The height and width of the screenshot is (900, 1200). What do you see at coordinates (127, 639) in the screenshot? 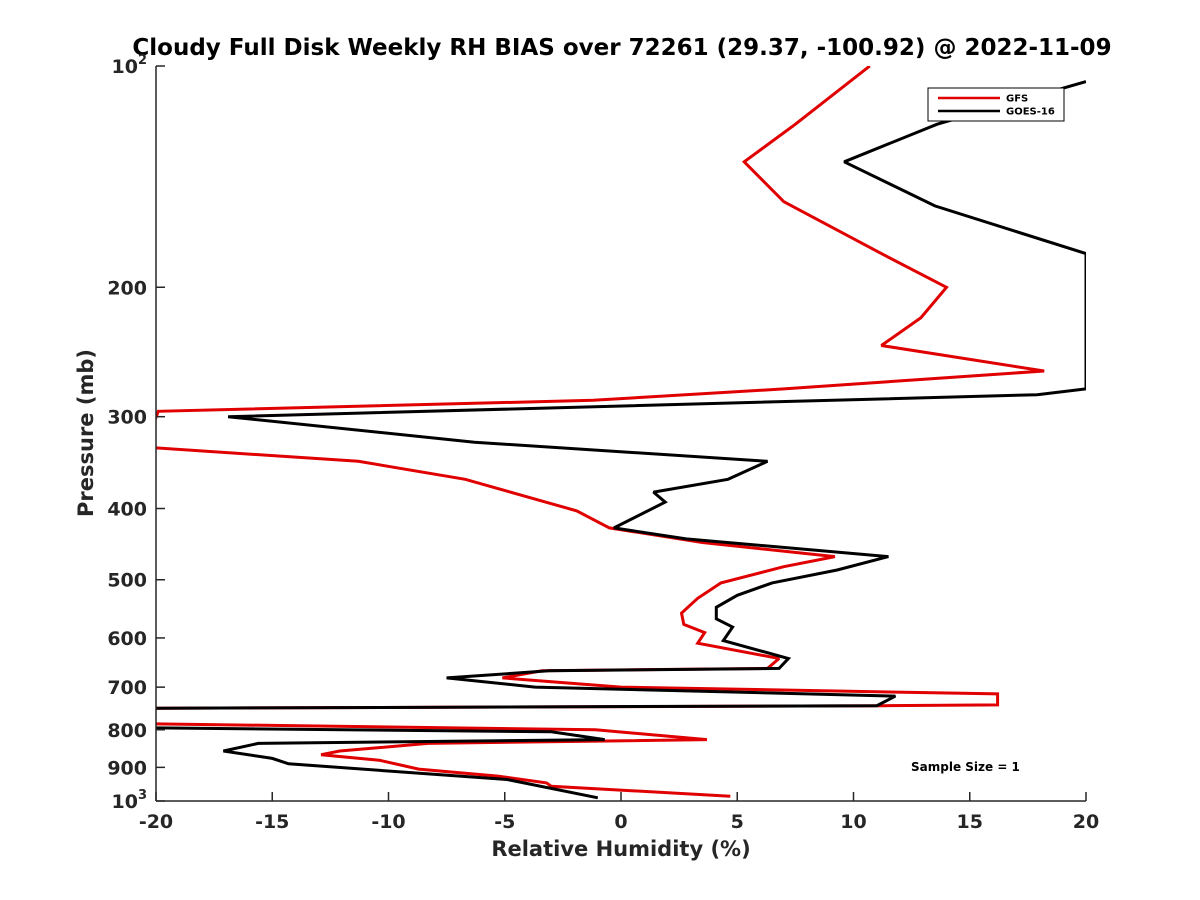
I see `y-tick-label: 600` at bounding box center [127, 639].